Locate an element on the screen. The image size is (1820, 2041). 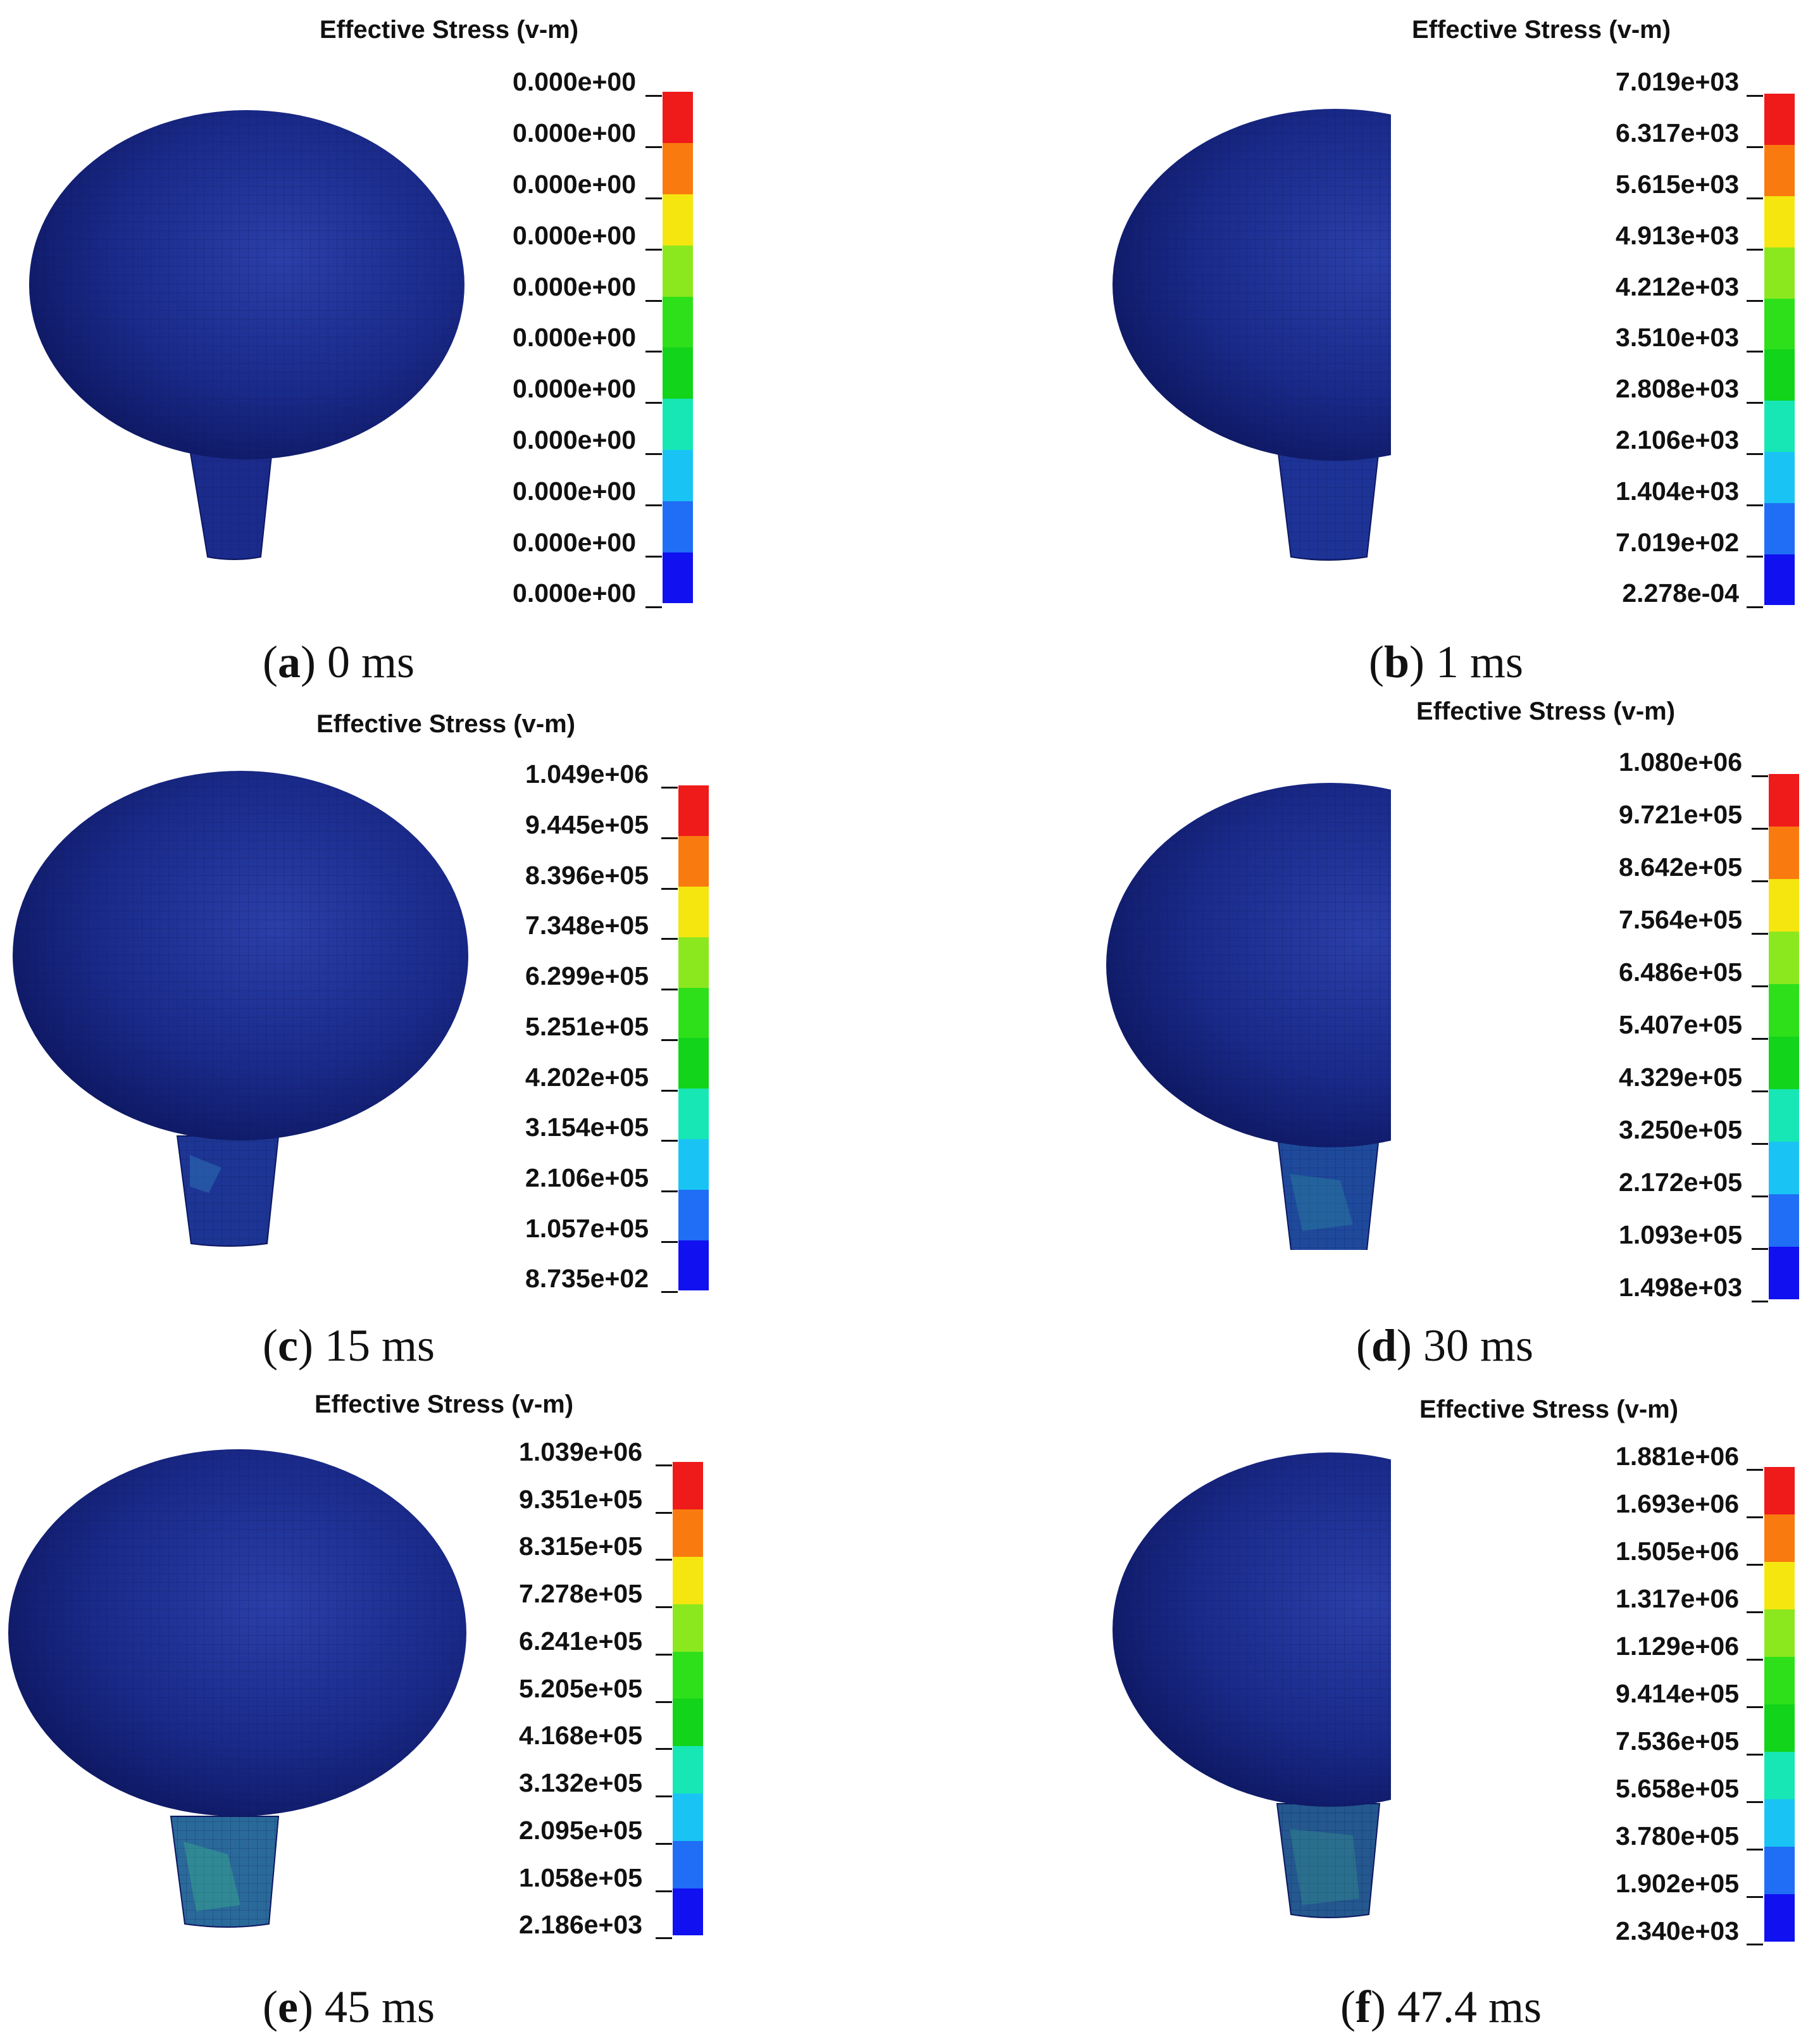
tick-label: 9.414e+05 is located at coordinates (1677, 1693).